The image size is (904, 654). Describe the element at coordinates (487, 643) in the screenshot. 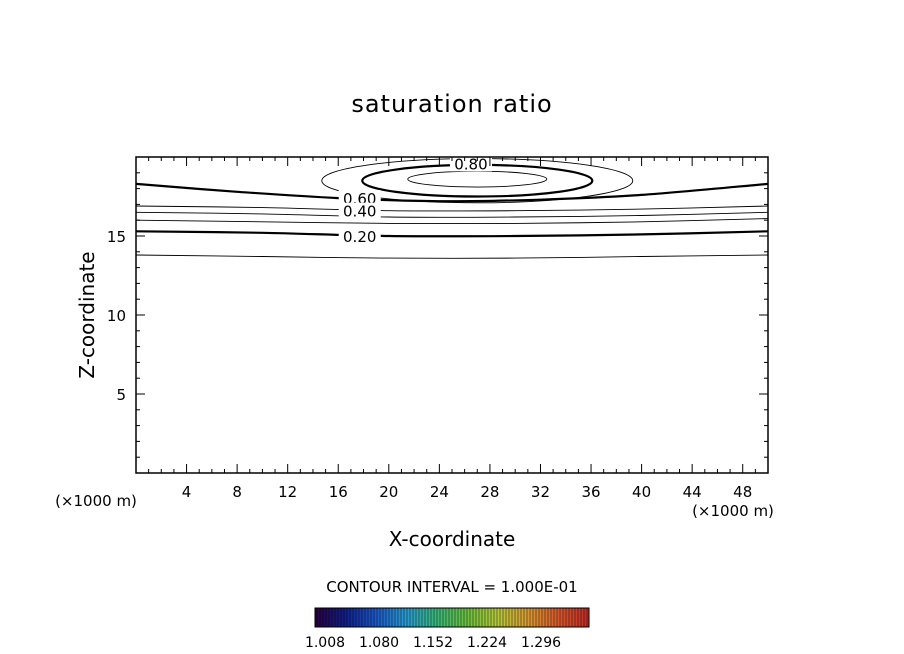

I see `colorbar-tick-label: 1.224` at that location.